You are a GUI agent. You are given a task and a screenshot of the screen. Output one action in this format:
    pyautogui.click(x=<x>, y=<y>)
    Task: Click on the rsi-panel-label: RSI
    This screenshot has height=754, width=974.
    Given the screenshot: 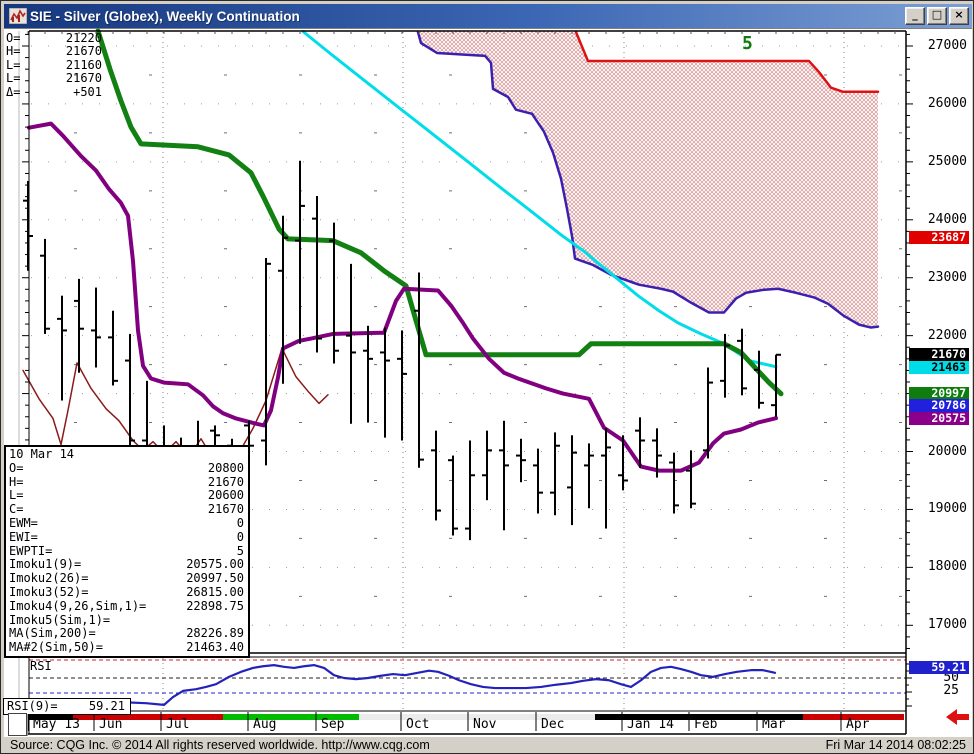 What is the action you would take?
    pyautogui.click(x=41, y=666)
    